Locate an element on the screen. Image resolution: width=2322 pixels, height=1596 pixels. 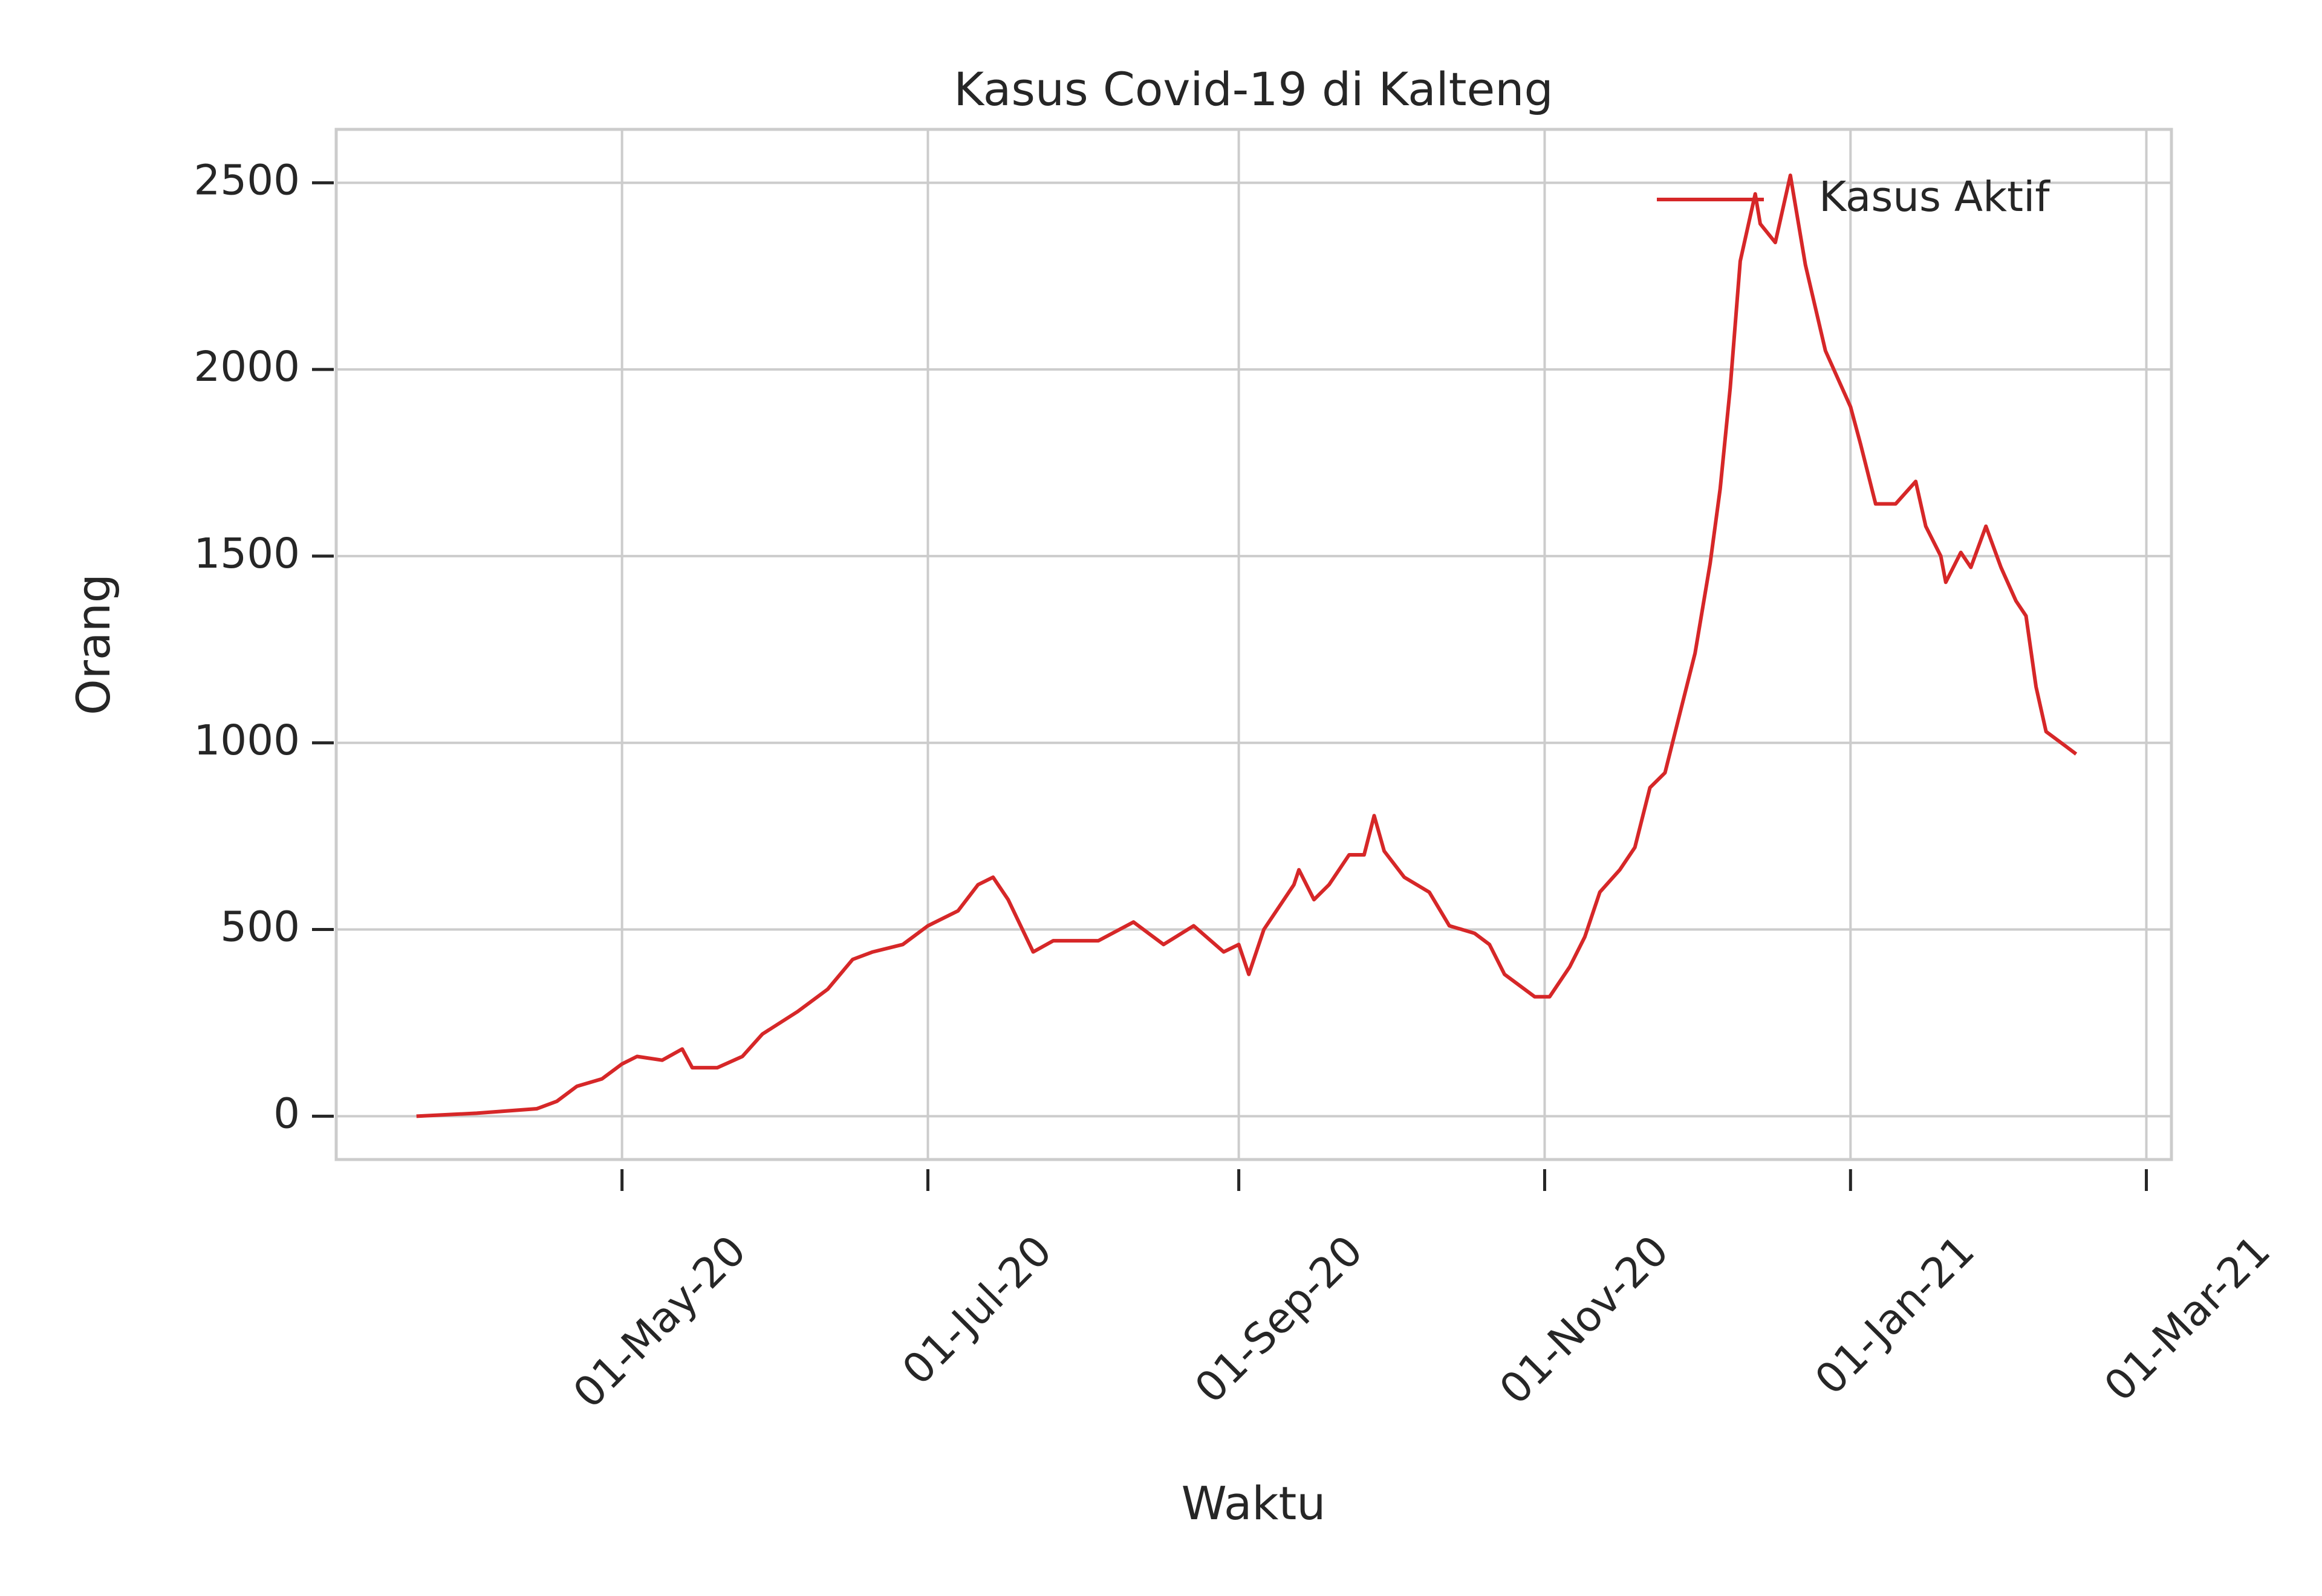
y-tick-label: 1500 is located at coordinates (247, 554).